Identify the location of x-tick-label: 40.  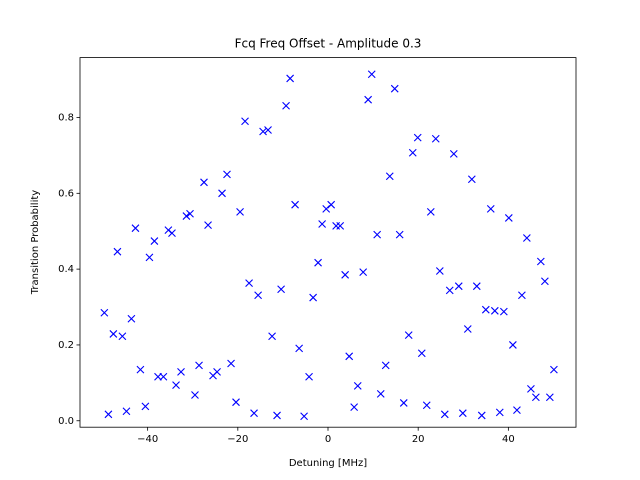
(508, 439).